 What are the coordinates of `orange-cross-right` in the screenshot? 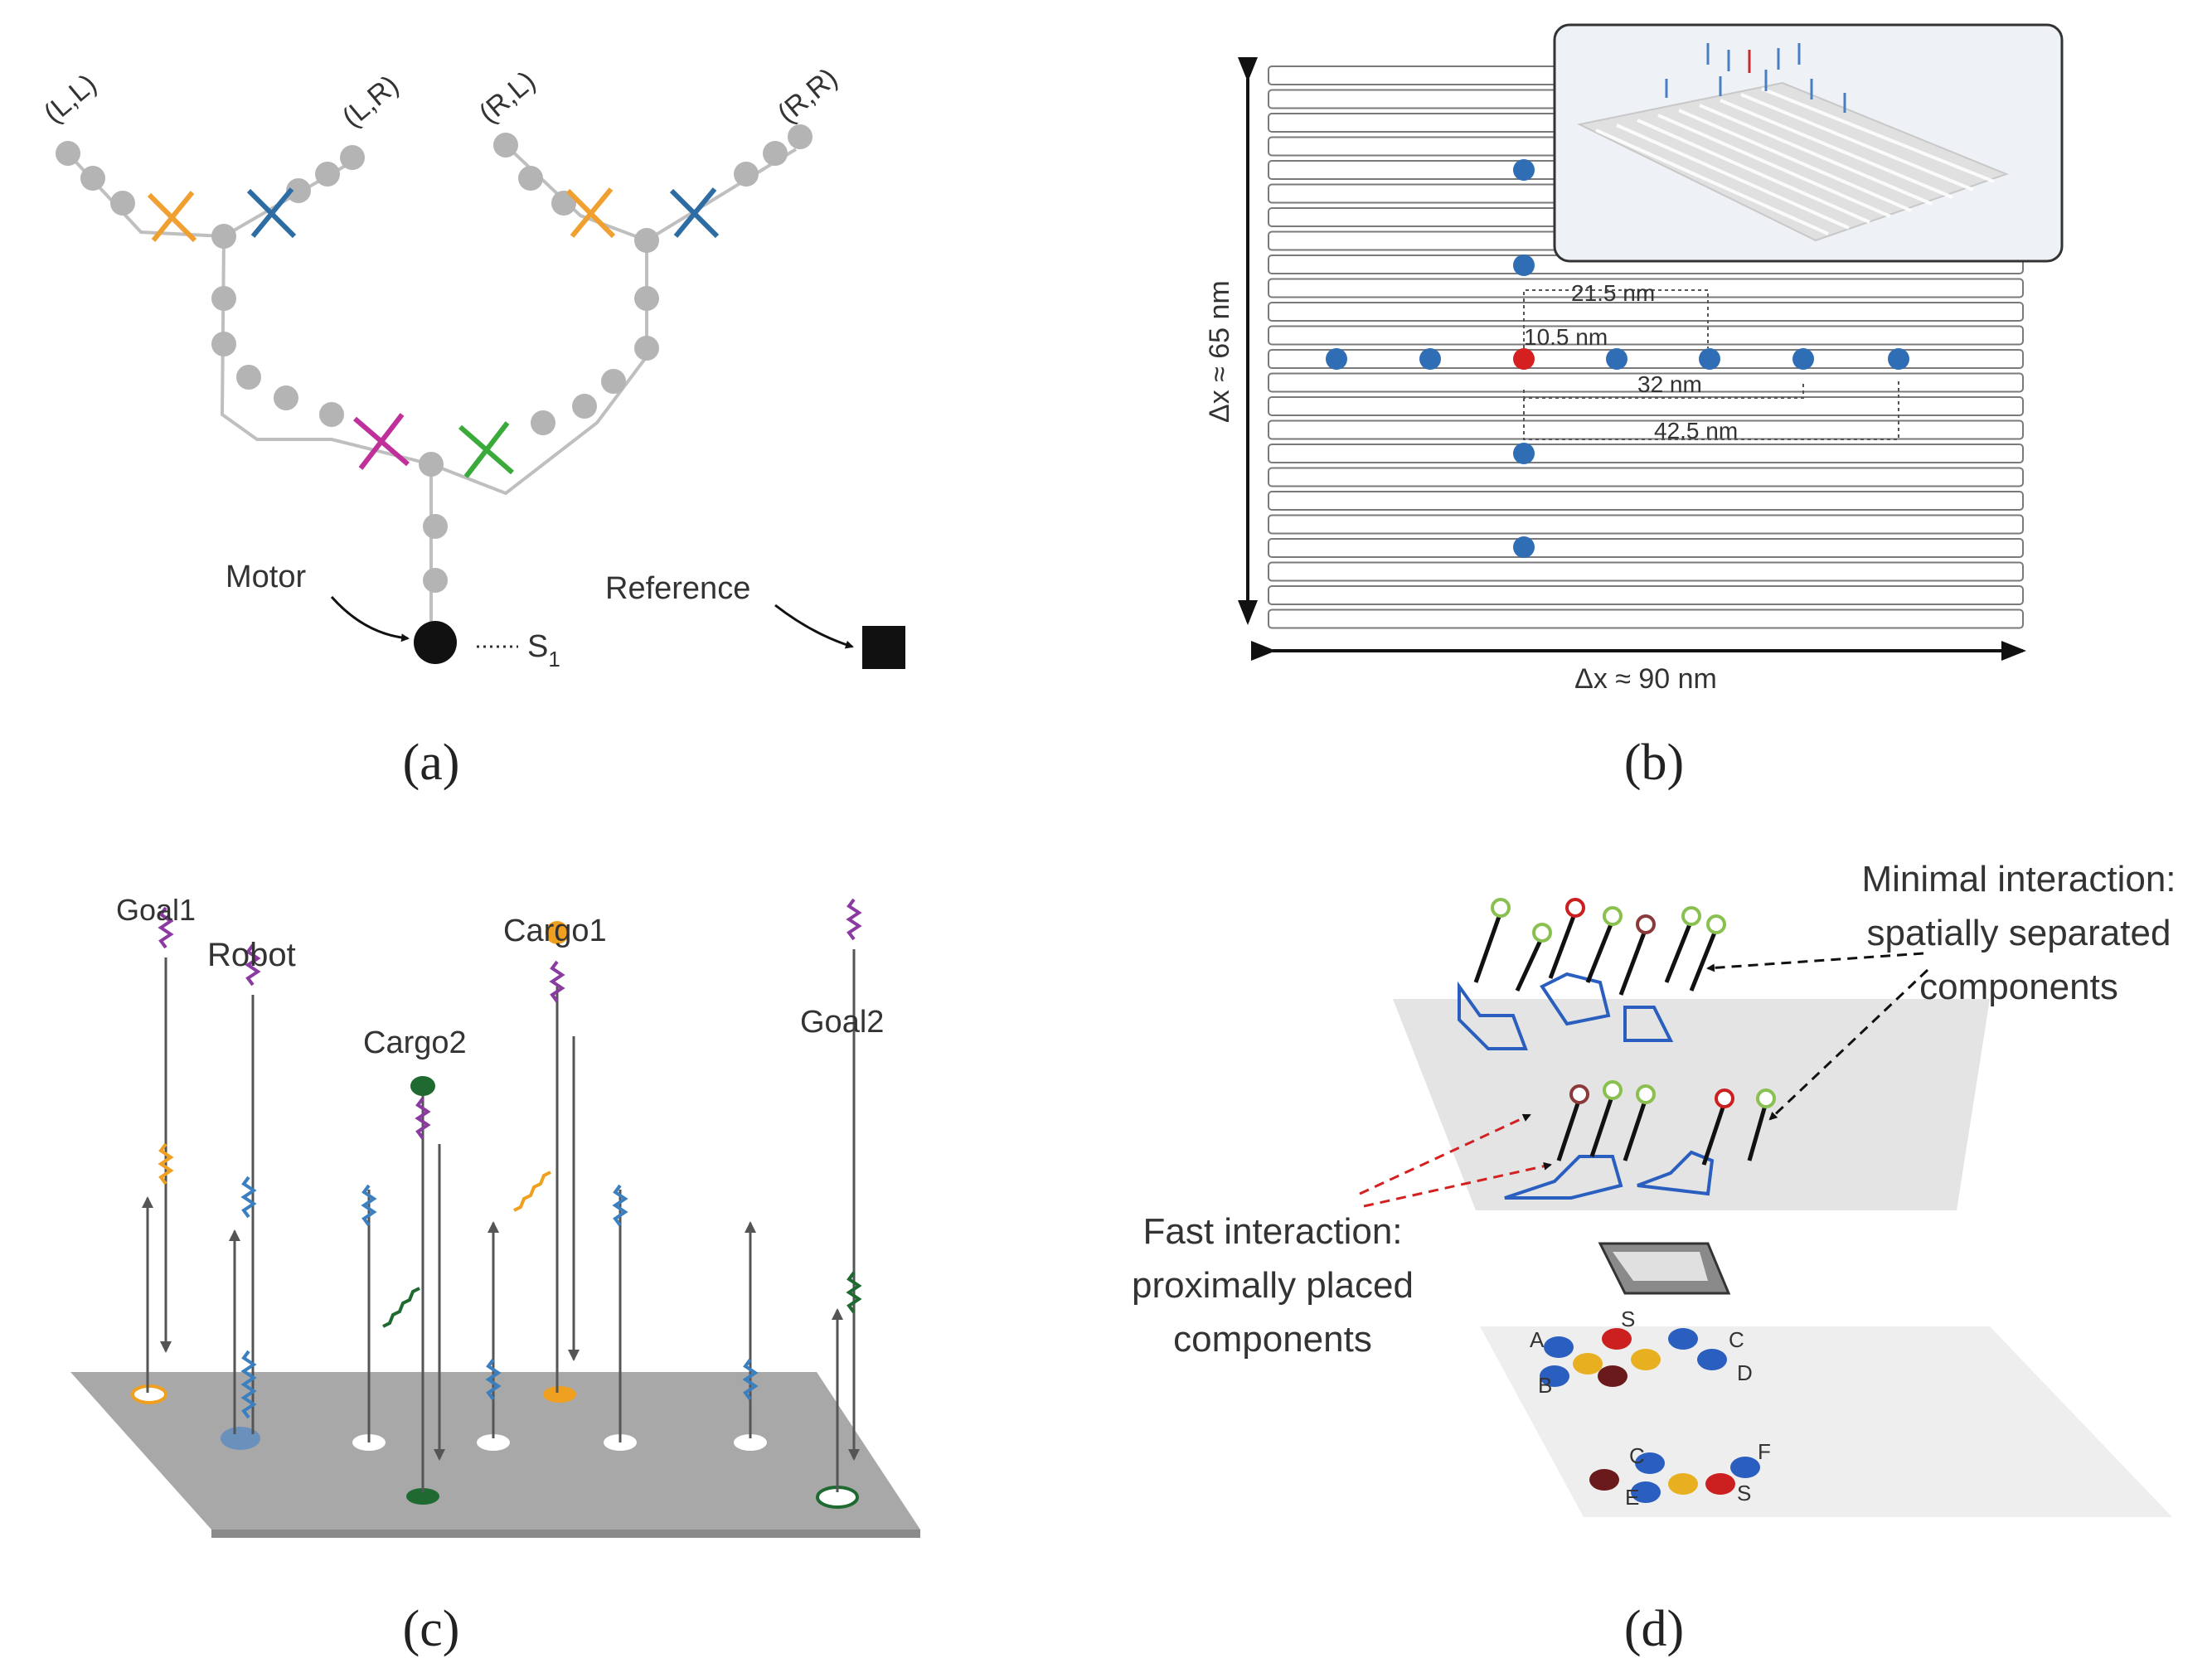 It's located at (590, 213).